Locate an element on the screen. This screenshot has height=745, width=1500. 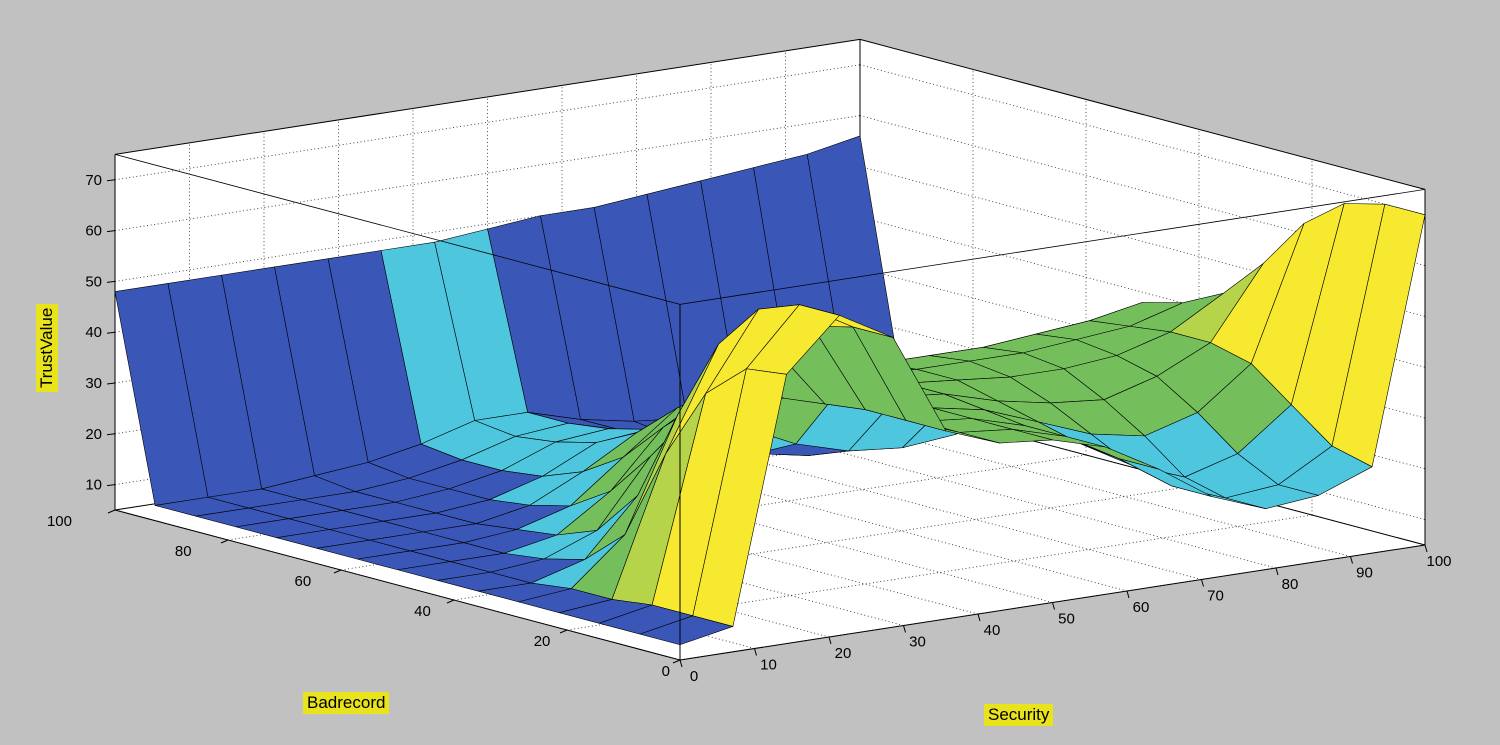
tick-label: 90 is located at coordinates (1364, 573).